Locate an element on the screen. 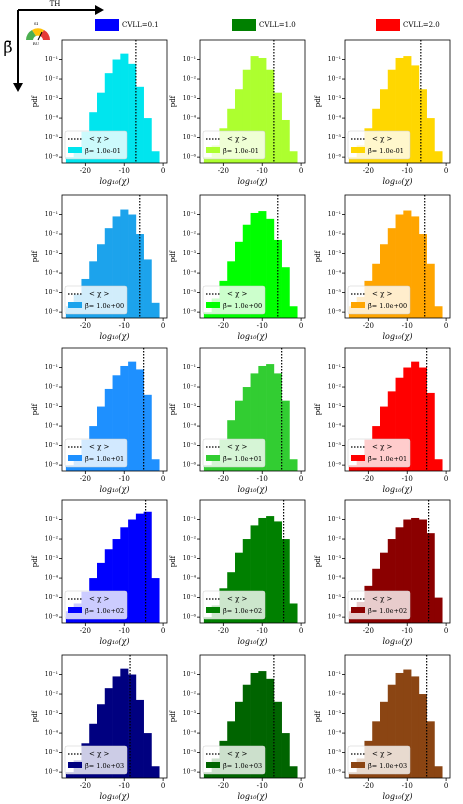  x-arrow-label: TH is located at coordinates (55, 4).